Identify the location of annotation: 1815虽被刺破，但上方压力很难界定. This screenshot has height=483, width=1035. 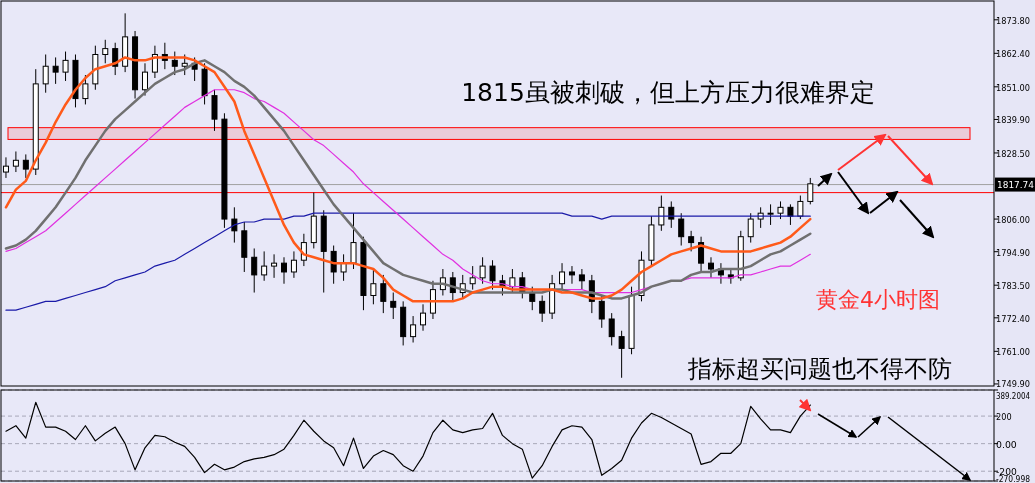
(668, 92).